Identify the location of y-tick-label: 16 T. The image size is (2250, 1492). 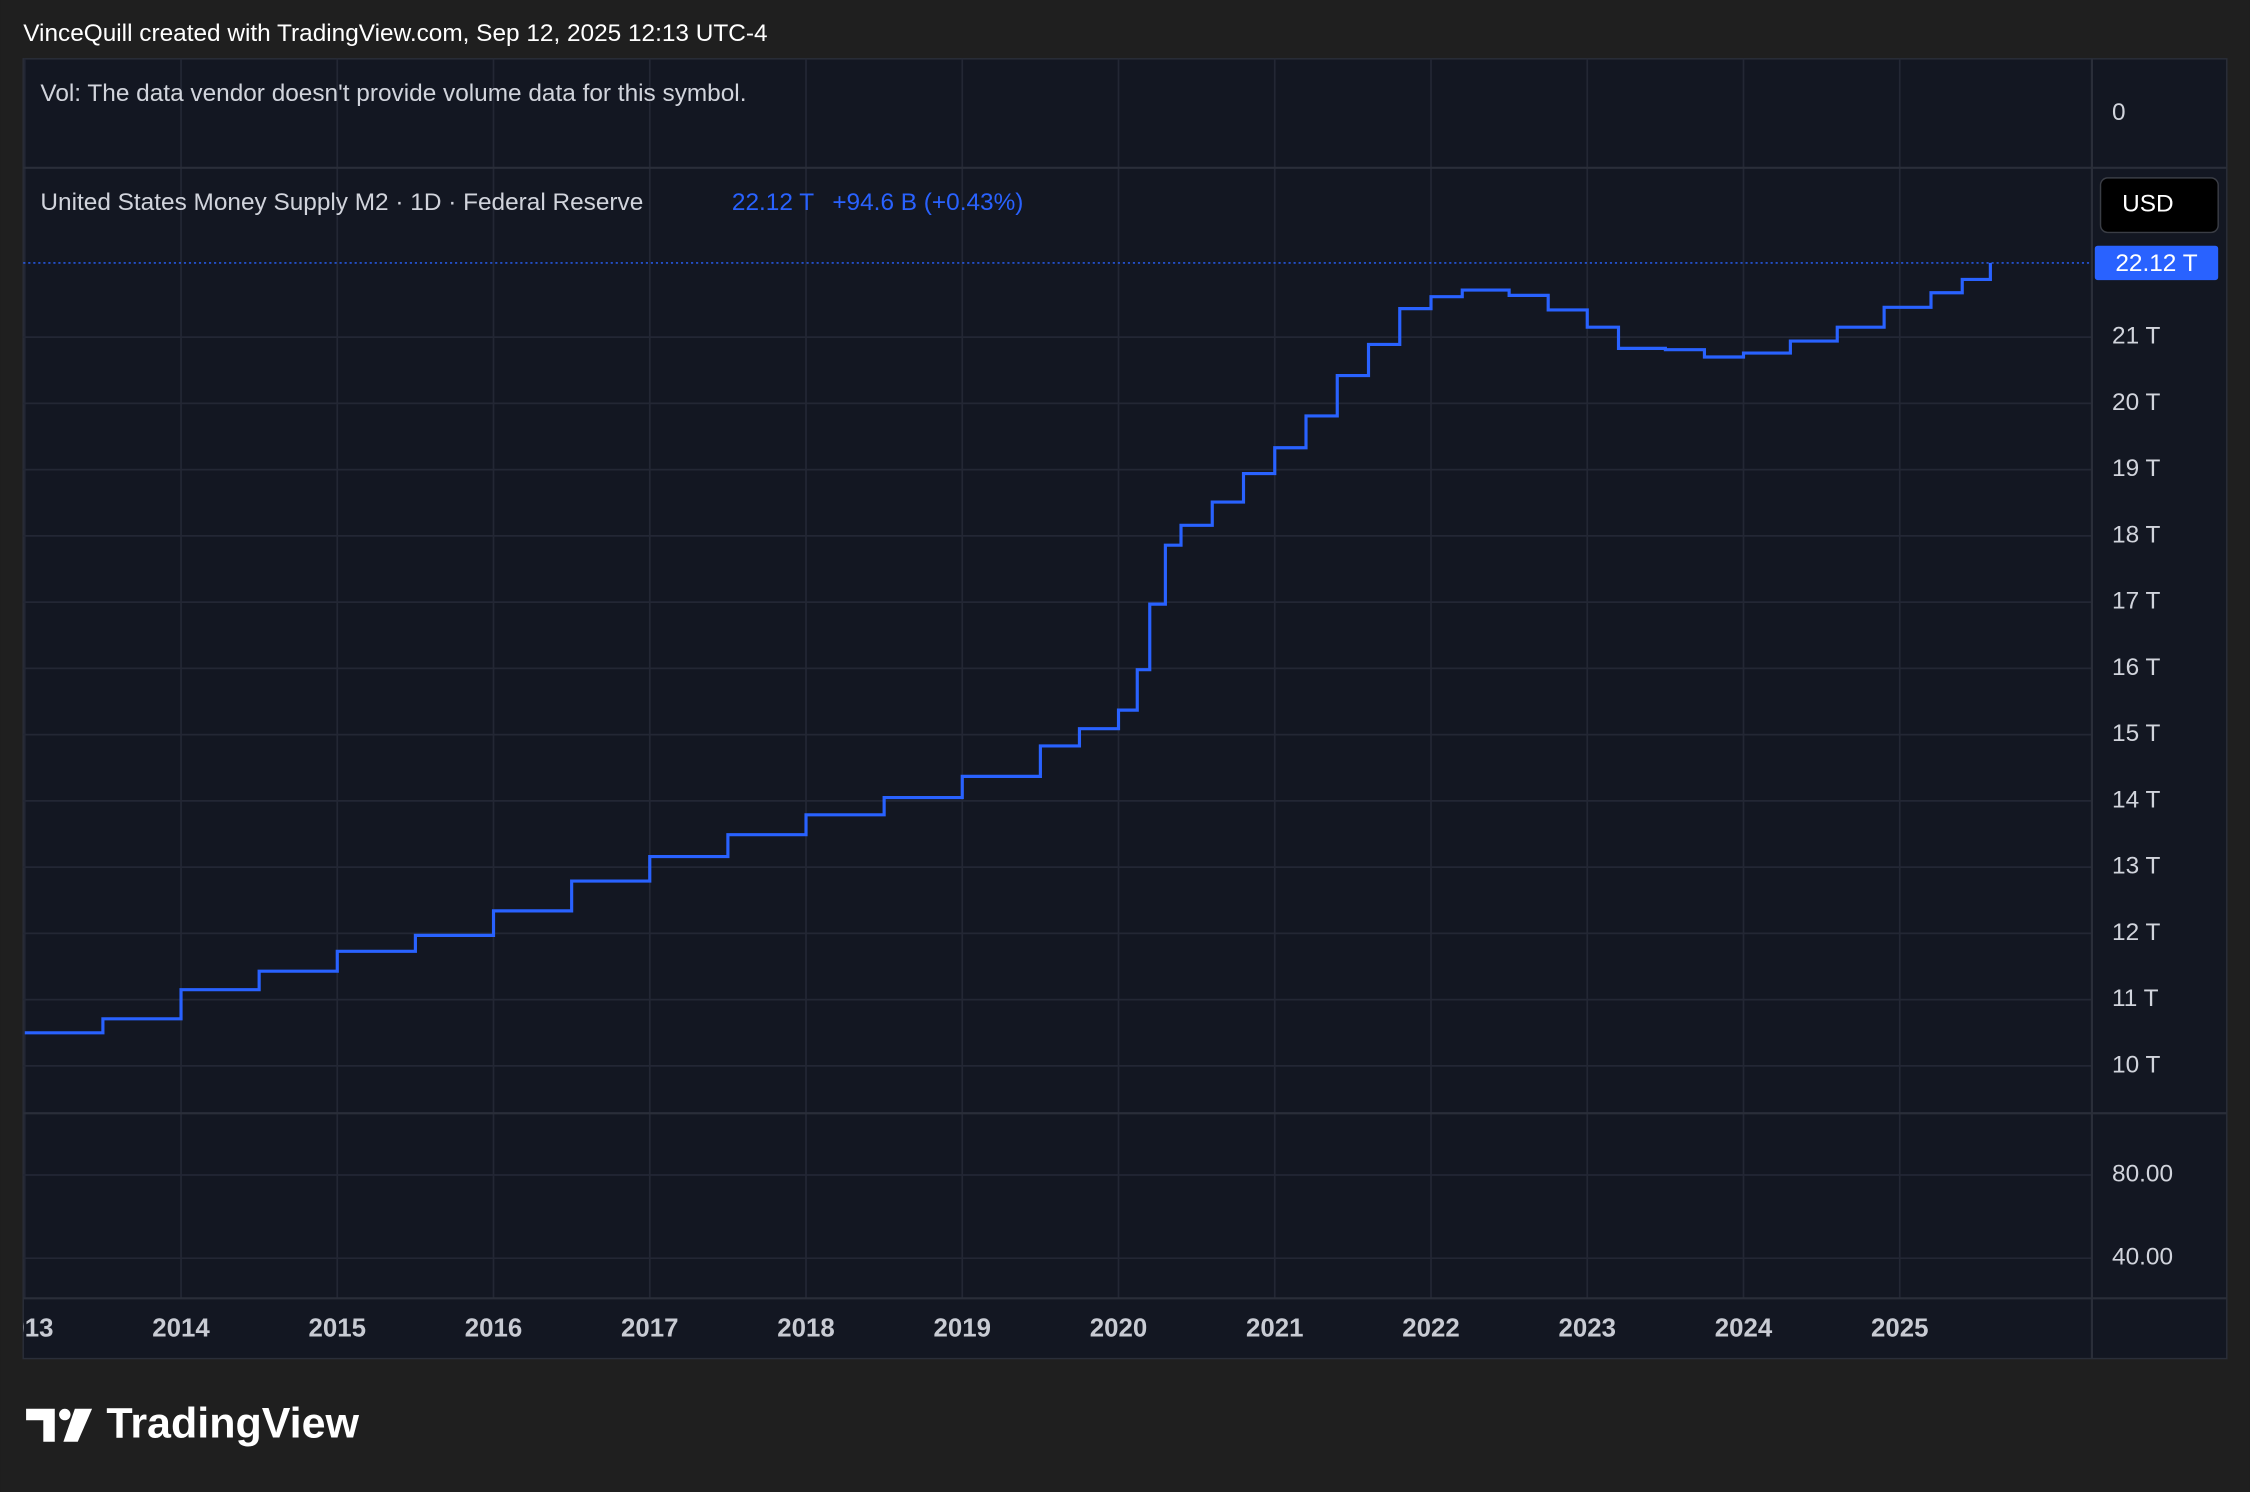
(2136, 667).